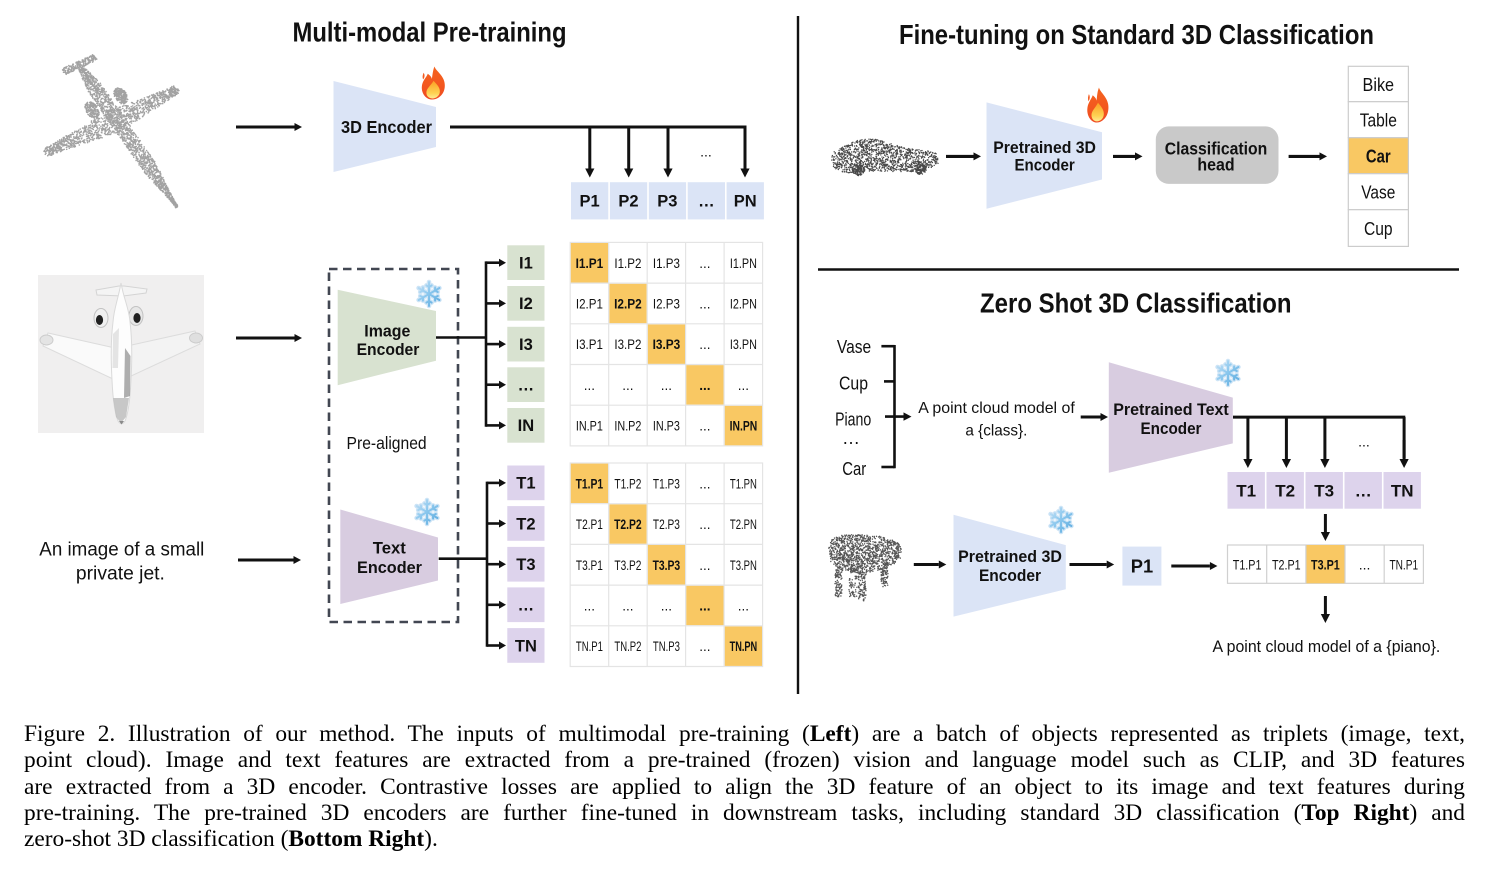 The height and width of the screenshot is (888, 1490). I want to click on svg-text: private jet., so click(120, 574).